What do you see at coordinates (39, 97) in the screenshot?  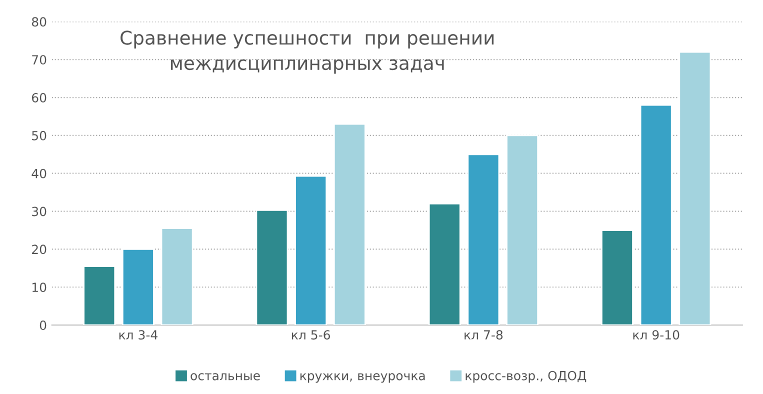 I see `y-tick-label: 60` at bounding box center [39, 97].